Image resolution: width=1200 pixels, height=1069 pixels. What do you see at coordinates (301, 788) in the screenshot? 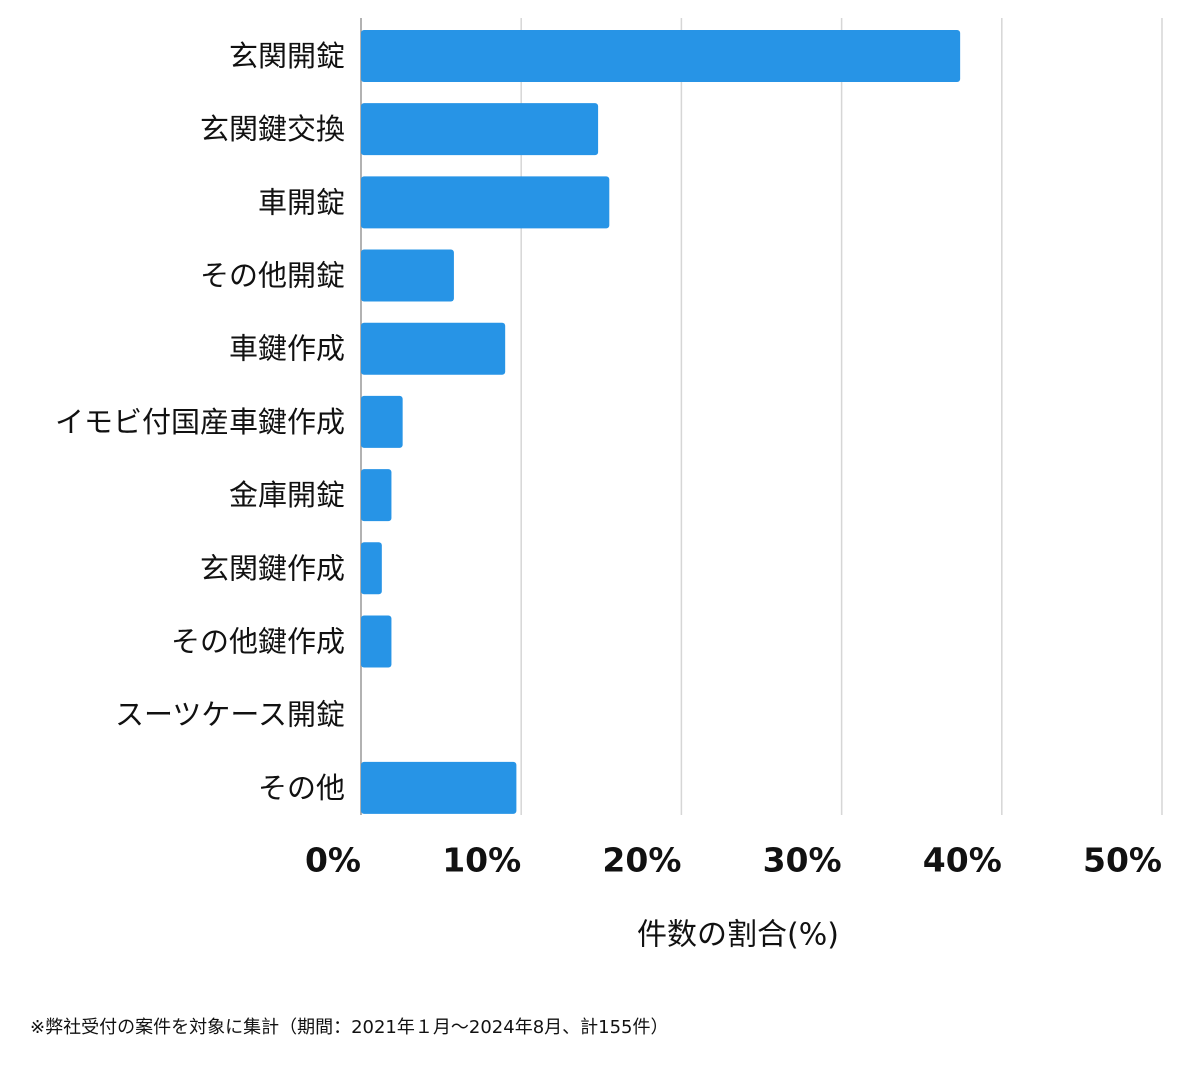
I see `y-tick-label: その他` at bounding box center [301, 788].